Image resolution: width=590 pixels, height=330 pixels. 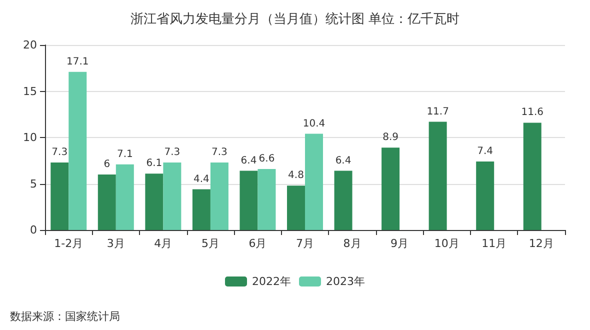 I want to click on data-label: 11.7, so click(x=437, y=112).